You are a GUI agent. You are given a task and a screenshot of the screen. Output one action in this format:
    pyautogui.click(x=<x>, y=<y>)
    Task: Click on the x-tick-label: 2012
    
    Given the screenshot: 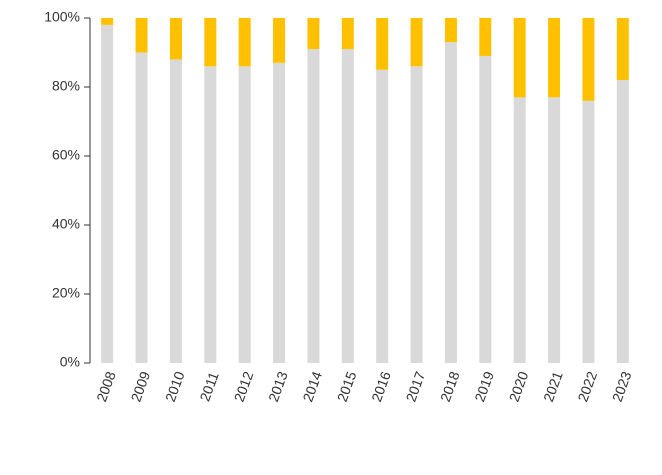 What is the action you would take?
    pyautogui.click(x=244, y=386)
    